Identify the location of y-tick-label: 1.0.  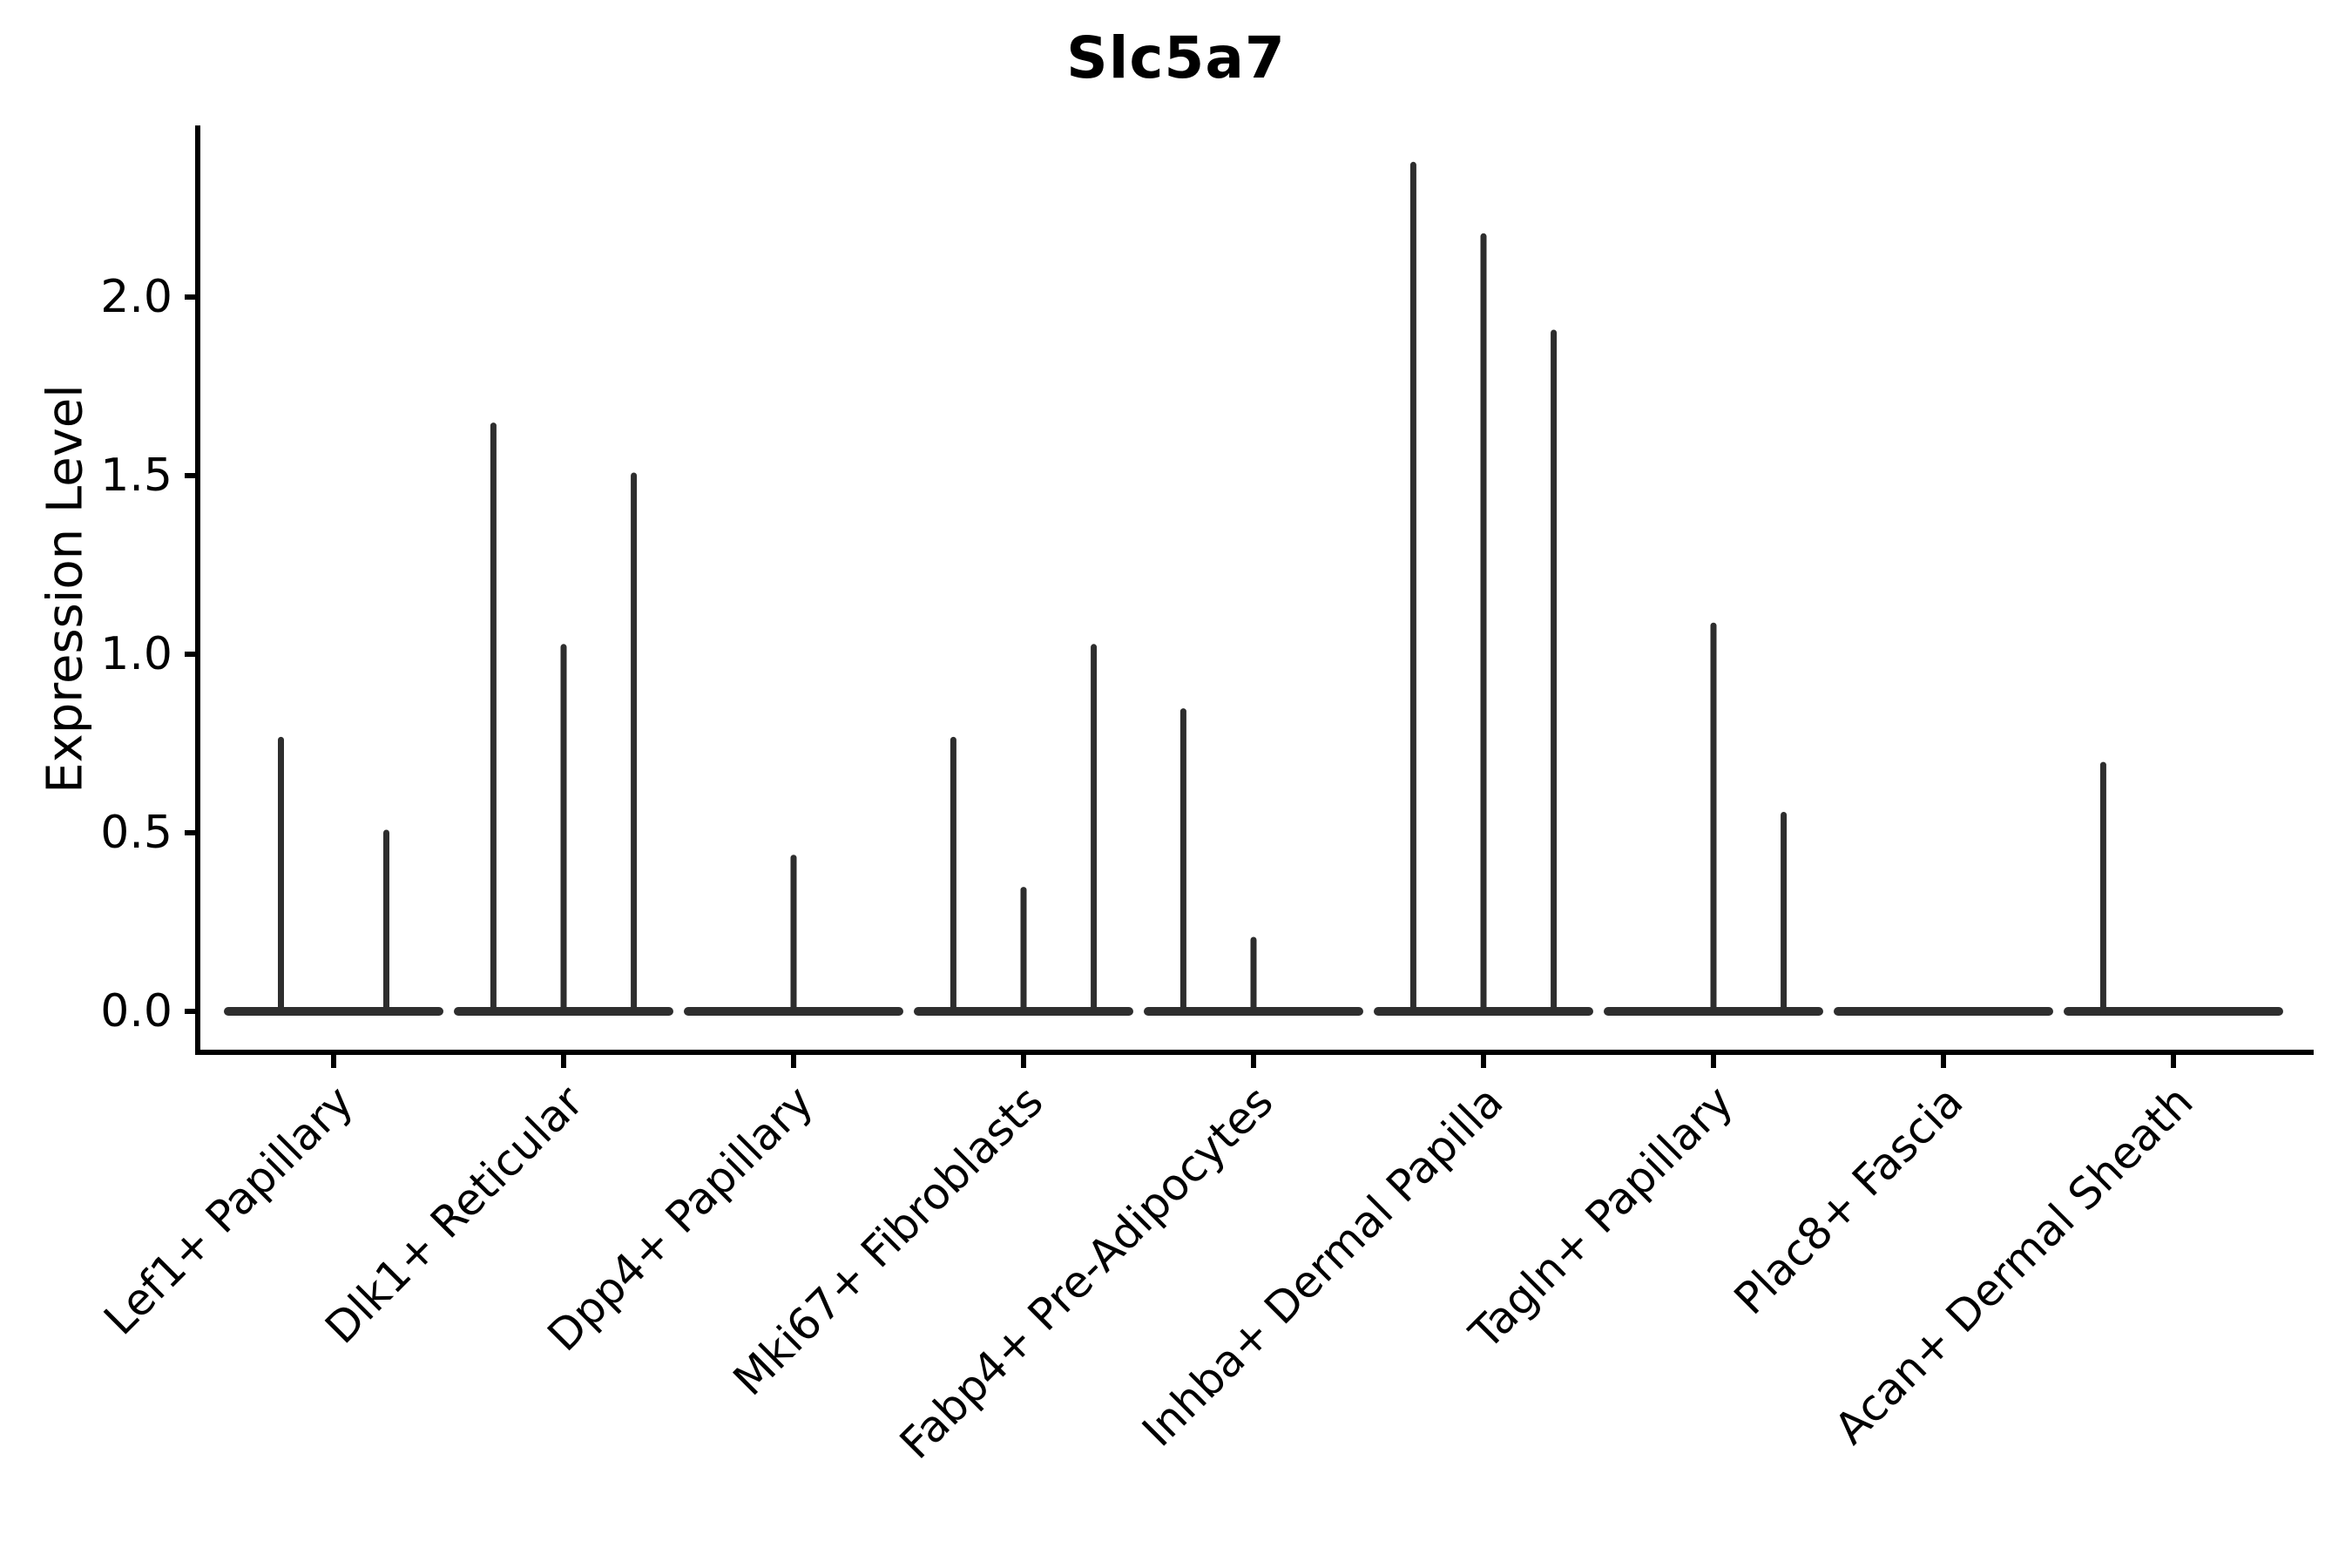
(136, 654).